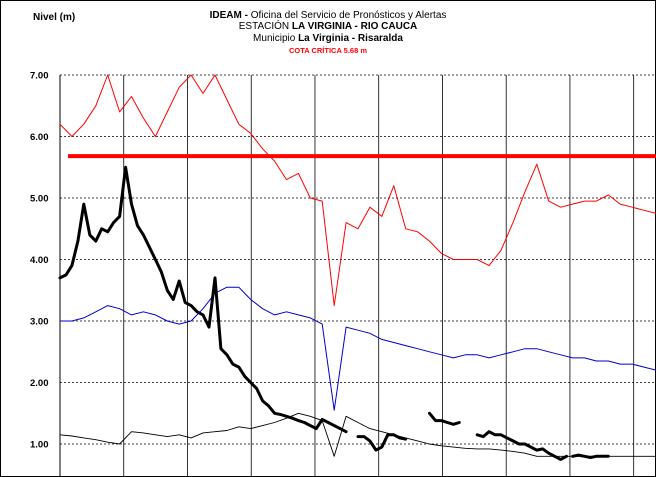 Image resolution: width=656 pixels, height=477 pixels. Describe the element at coordinates (39, 445) in the screenshot. I see `y-tick-label: 1.00` at that location.